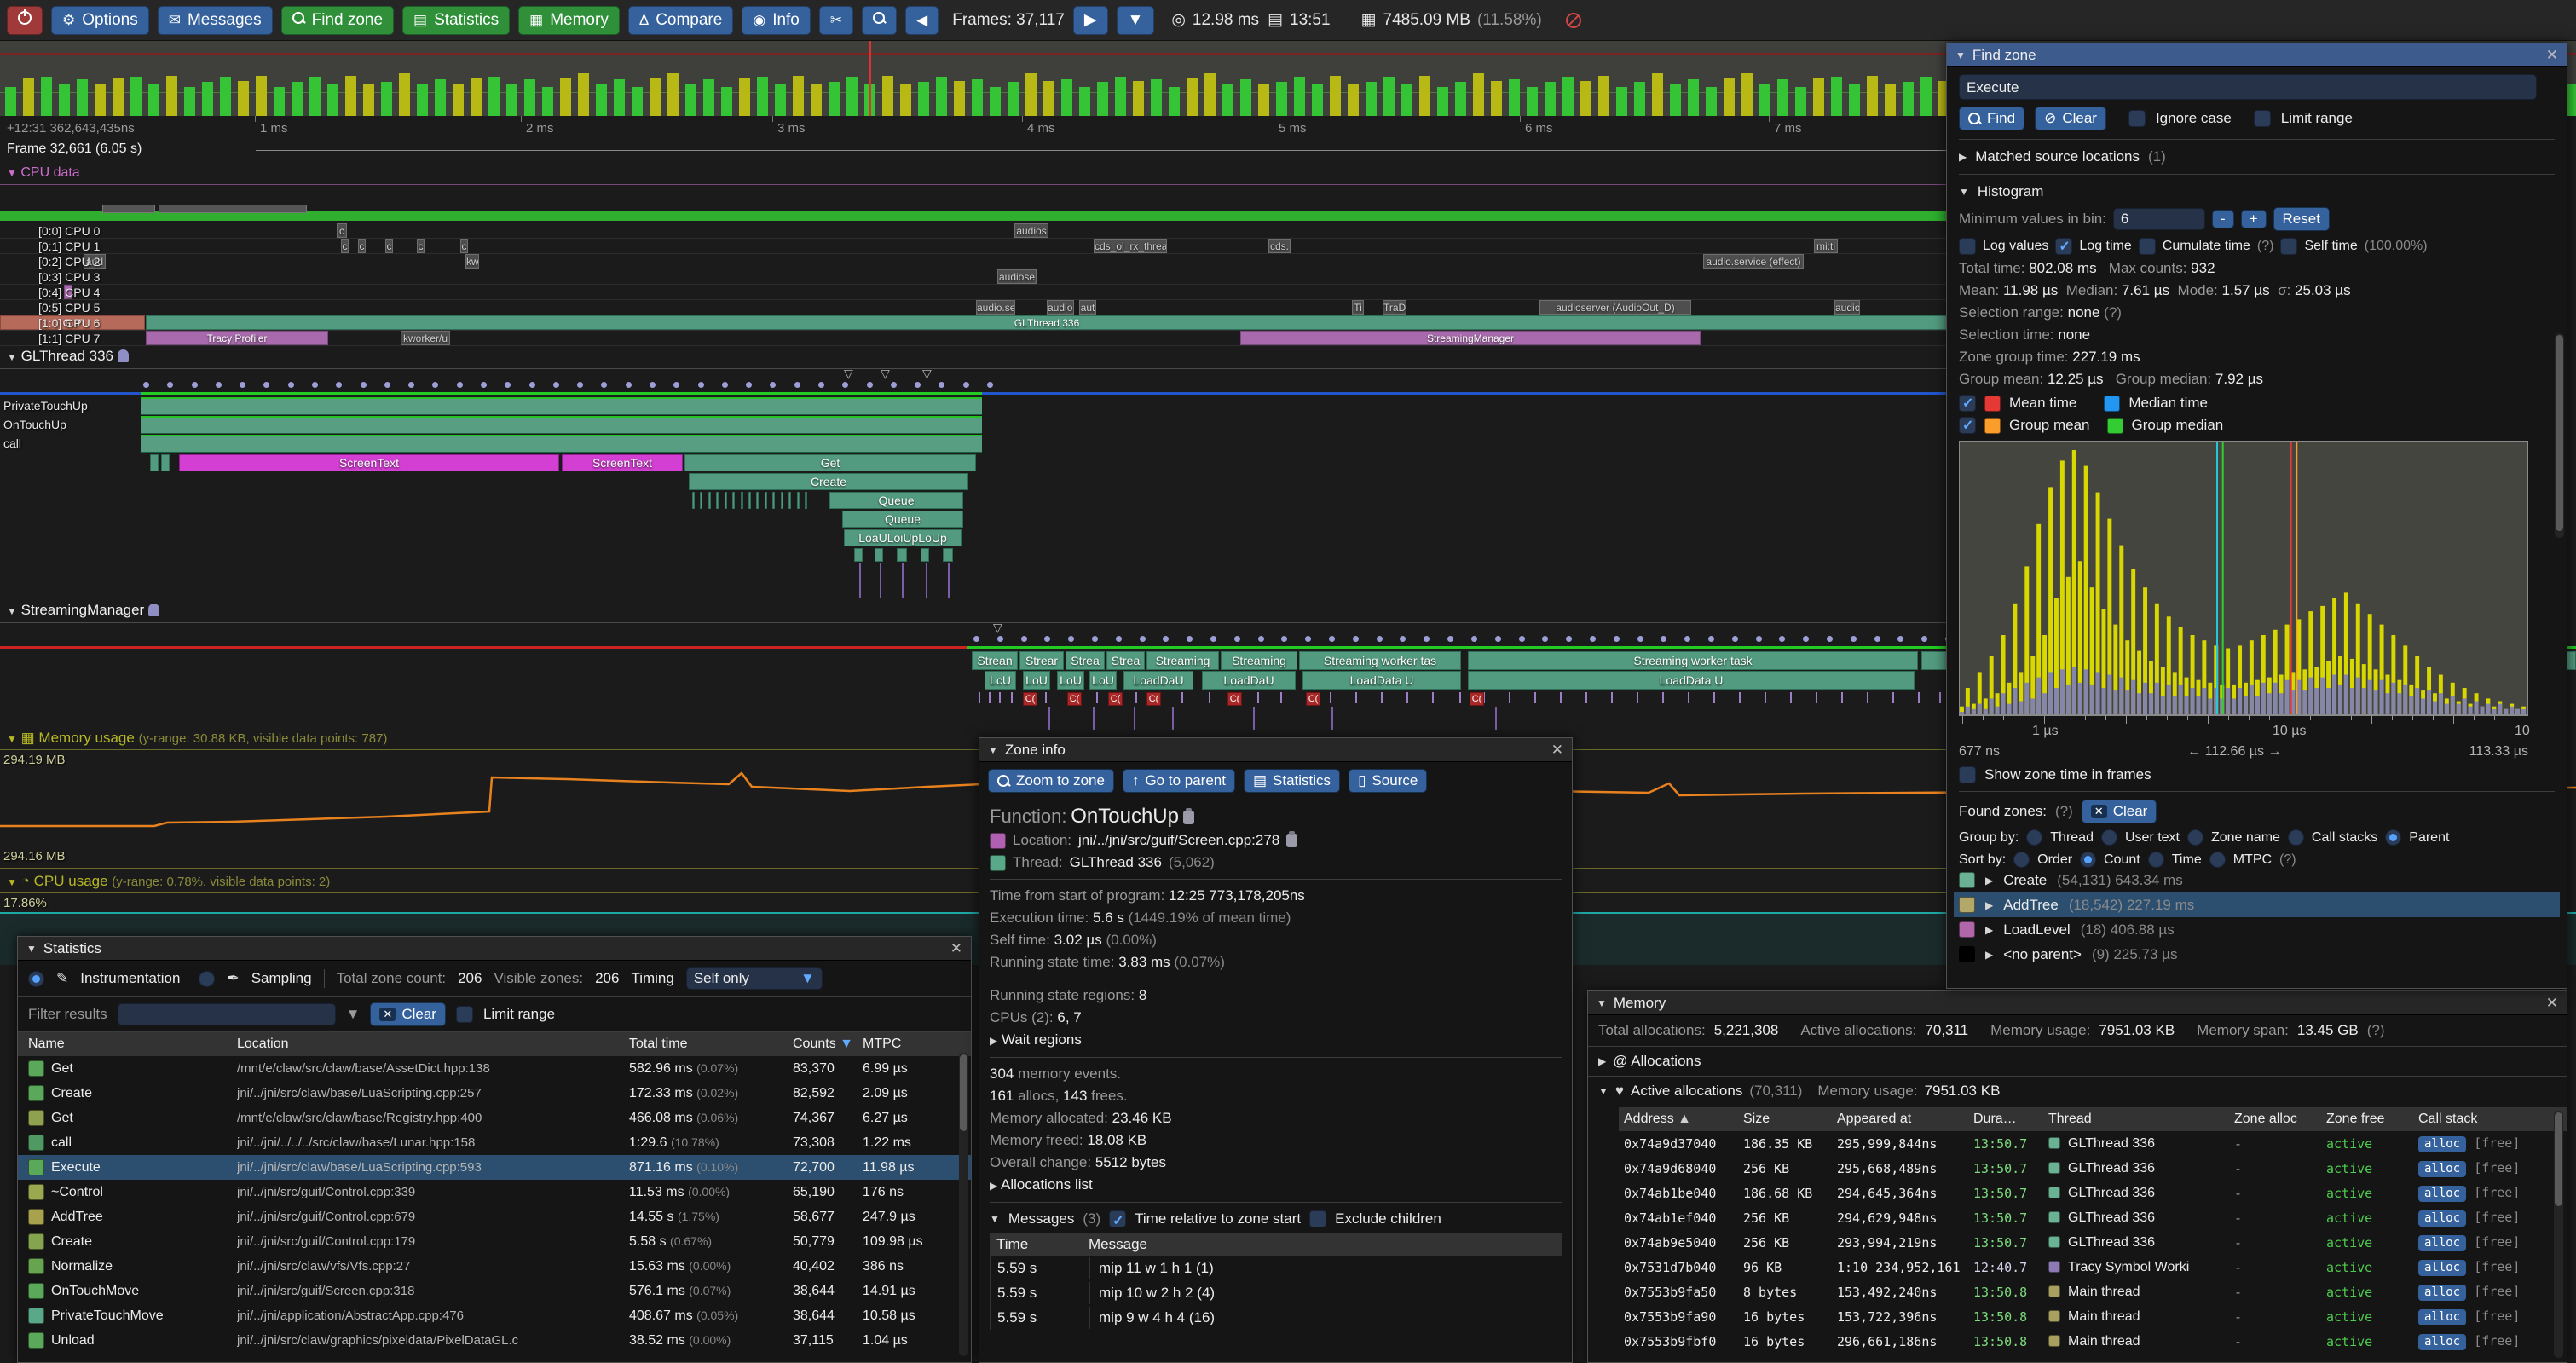 The height and width of the screenshot is (1363, 2576). What do you see at coordinates (2248, 87) in the screenshot?
I see `find-zone-search-input: Execute` at bounding box center [2248, 87].